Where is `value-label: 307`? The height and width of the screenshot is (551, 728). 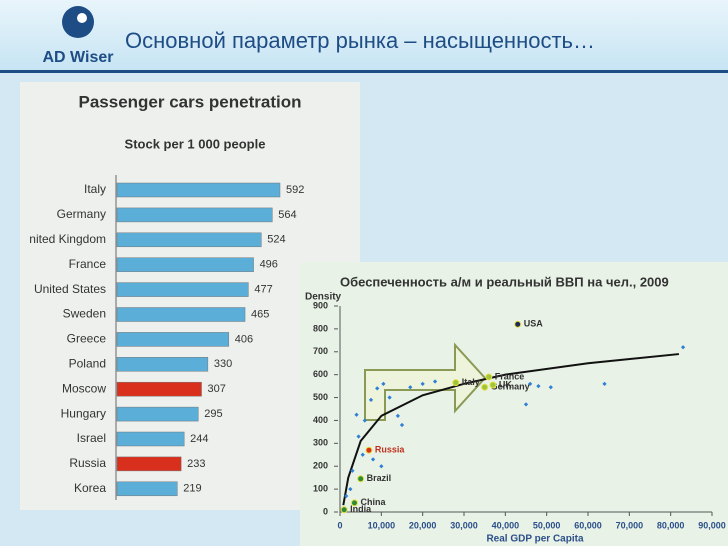
value-label: 307 is located at coordinates (217, 389).